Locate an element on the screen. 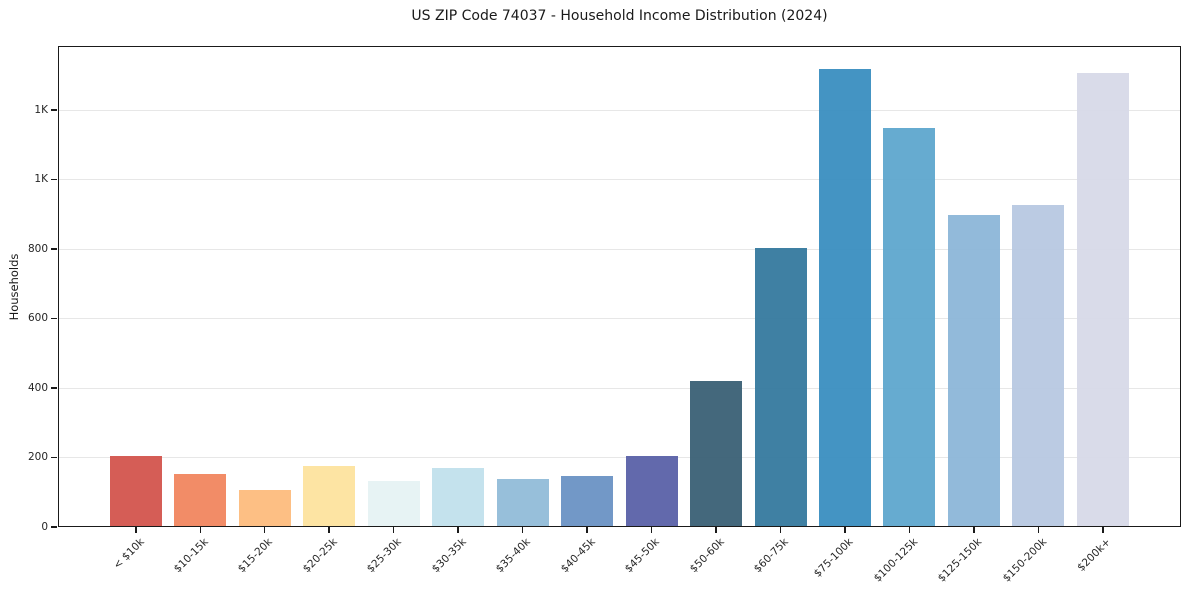 The height and width of the screenshot is (590, 1189). bar-$50-60k is located at coordinates (716, 453).